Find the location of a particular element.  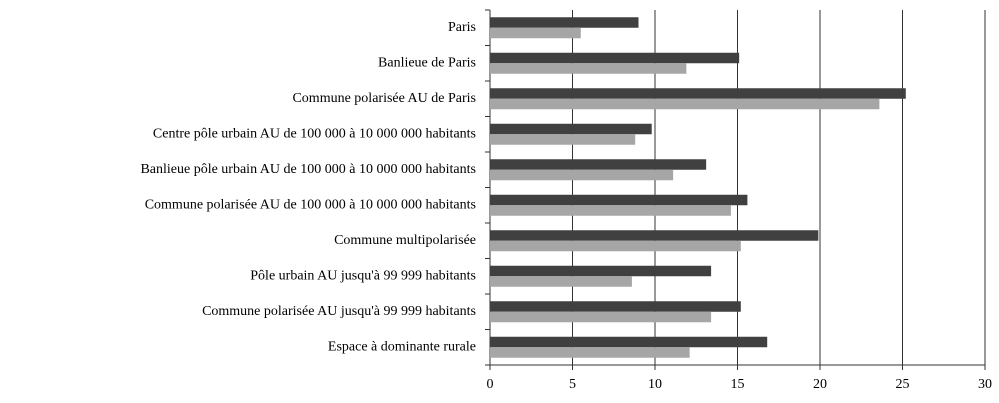

x-tick-label: 10 is located at coordinates (655, 384).